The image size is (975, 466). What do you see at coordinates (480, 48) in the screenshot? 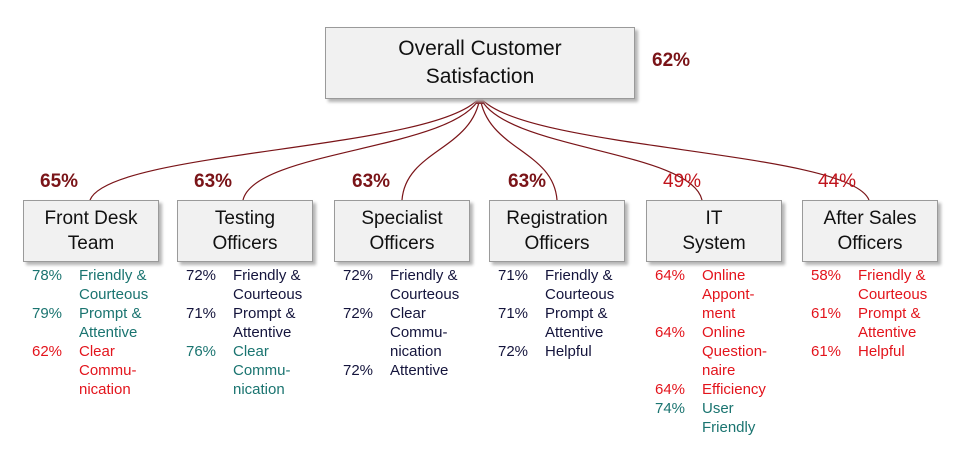
I see `root-title-line1: Overall Customer` at bounding box center [480, 48].